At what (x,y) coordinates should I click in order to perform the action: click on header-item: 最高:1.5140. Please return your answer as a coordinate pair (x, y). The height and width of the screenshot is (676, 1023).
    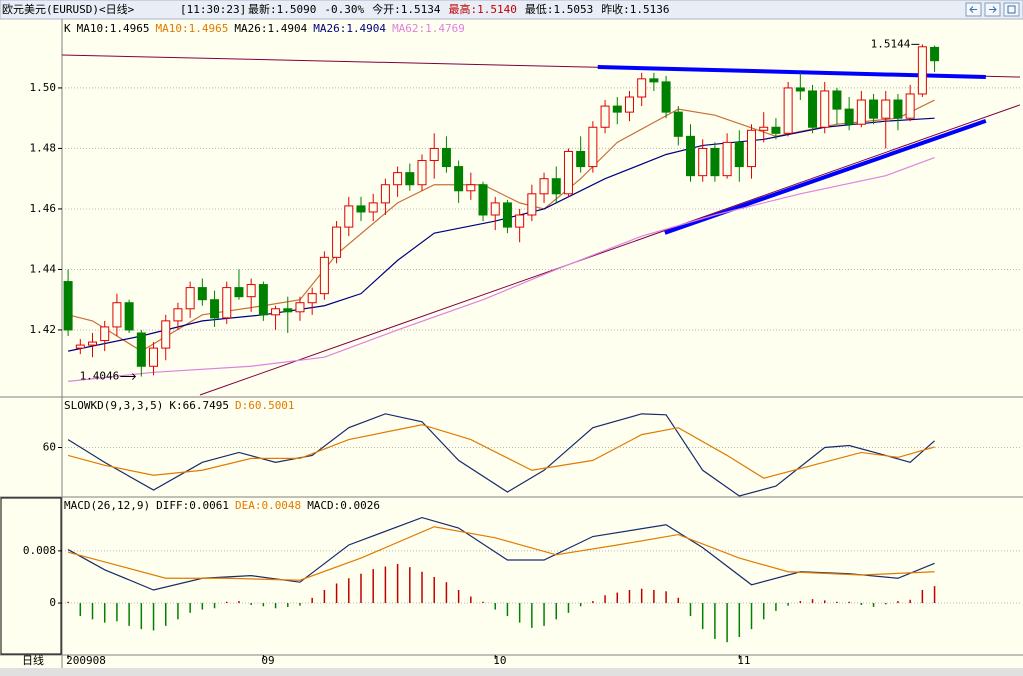
    Looking at the image, I should click on (482, 9).